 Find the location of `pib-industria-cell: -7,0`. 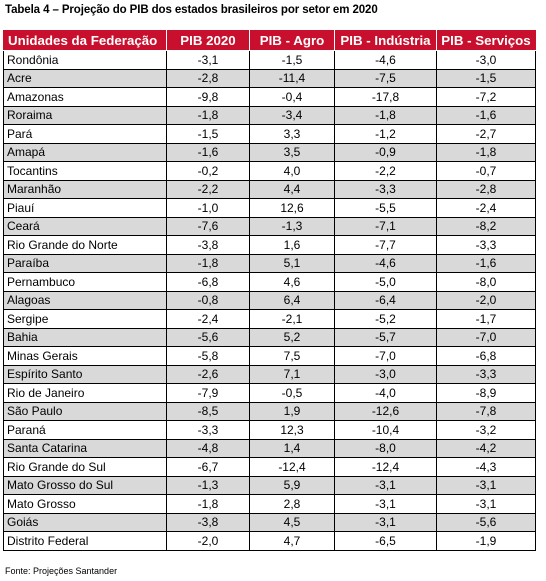

pib-industria-cell: -7,0 is located at coordinates (385, 356).